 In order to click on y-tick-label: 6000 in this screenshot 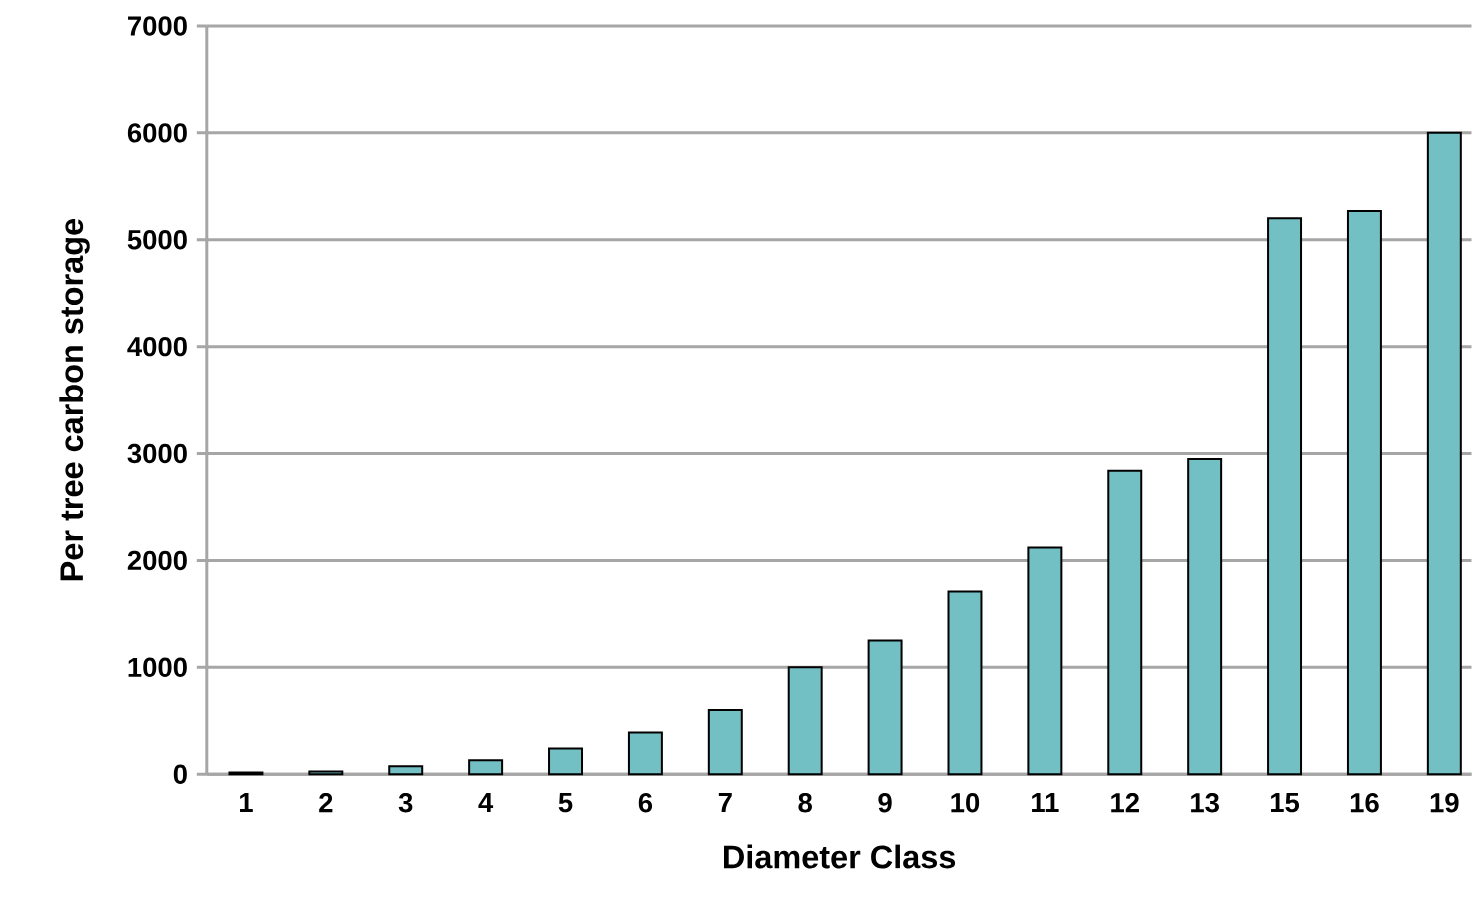, I will do `click(157, 133)`.